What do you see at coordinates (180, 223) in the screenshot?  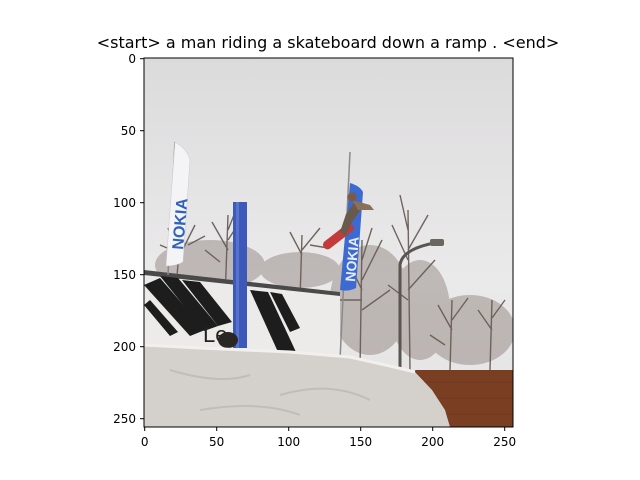 I see `flag-left-text: NOKIA` at bounding box center [180, 223].